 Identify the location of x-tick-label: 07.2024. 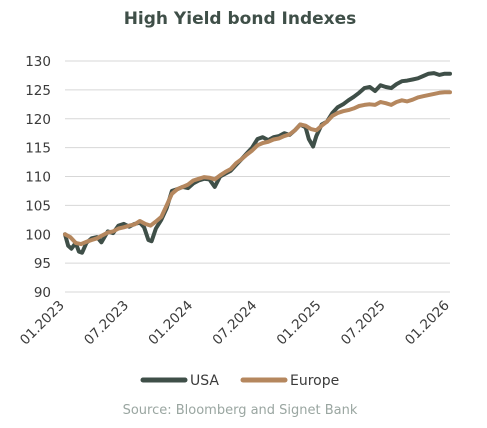
(235, 323).